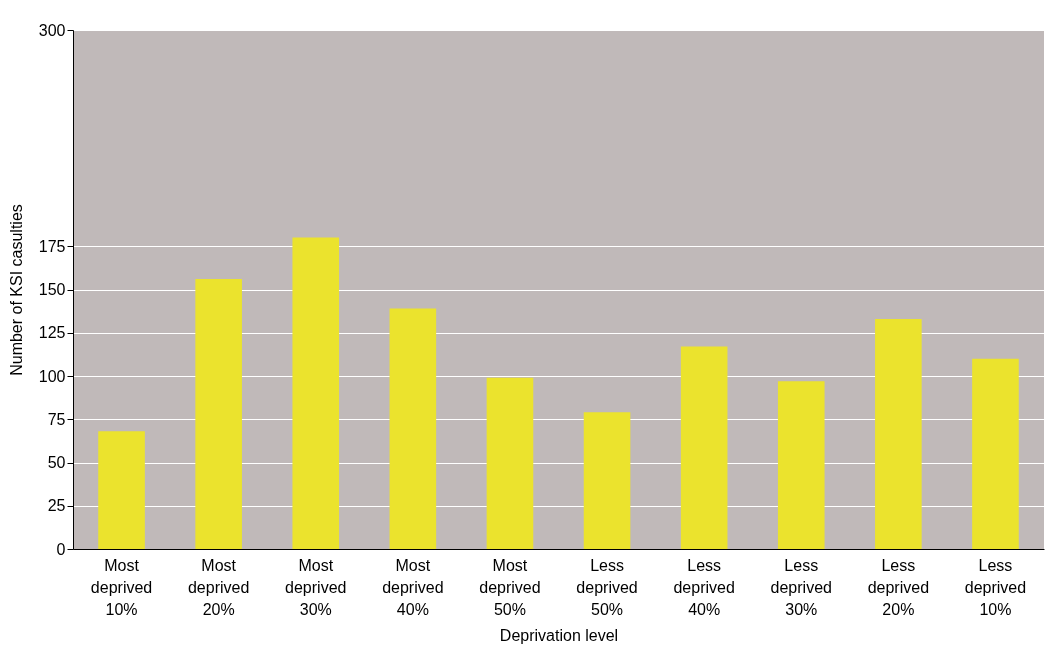 The height and width of the screenshot is (655, 1056). What do you see at coordinates (61, 549) in the screenshot?
I see `y-tick-label: 0` at bounding box center [61, 549].